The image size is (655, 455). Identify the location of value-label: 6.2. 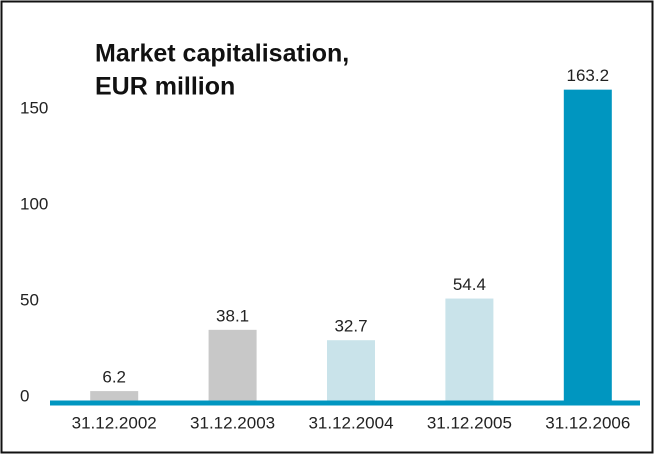
(114, 377).